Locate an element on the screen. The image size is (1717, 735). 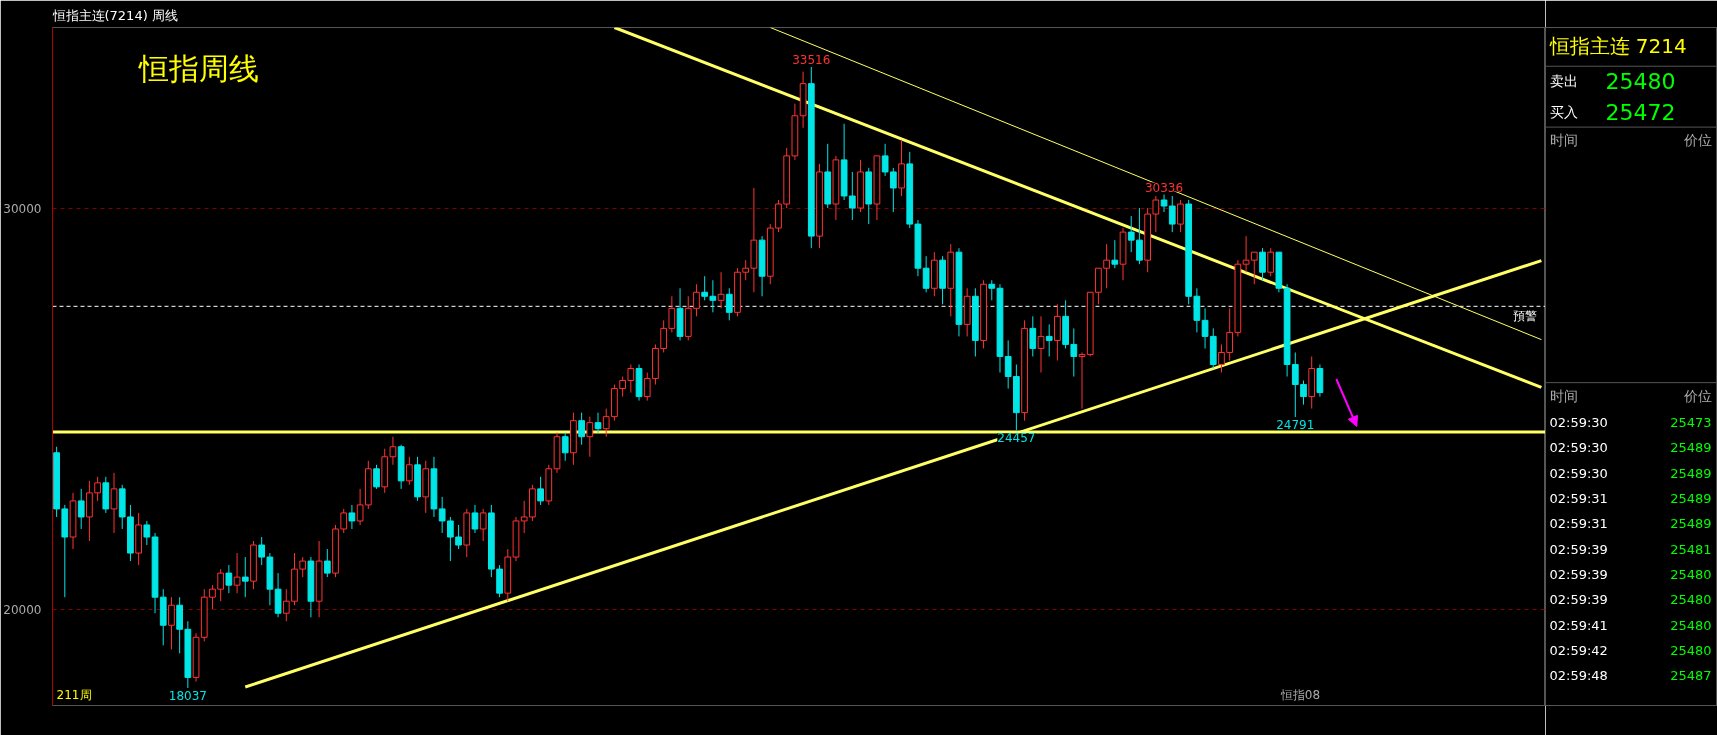
text: 02:59:48 is located at coordinates (1578, 676).